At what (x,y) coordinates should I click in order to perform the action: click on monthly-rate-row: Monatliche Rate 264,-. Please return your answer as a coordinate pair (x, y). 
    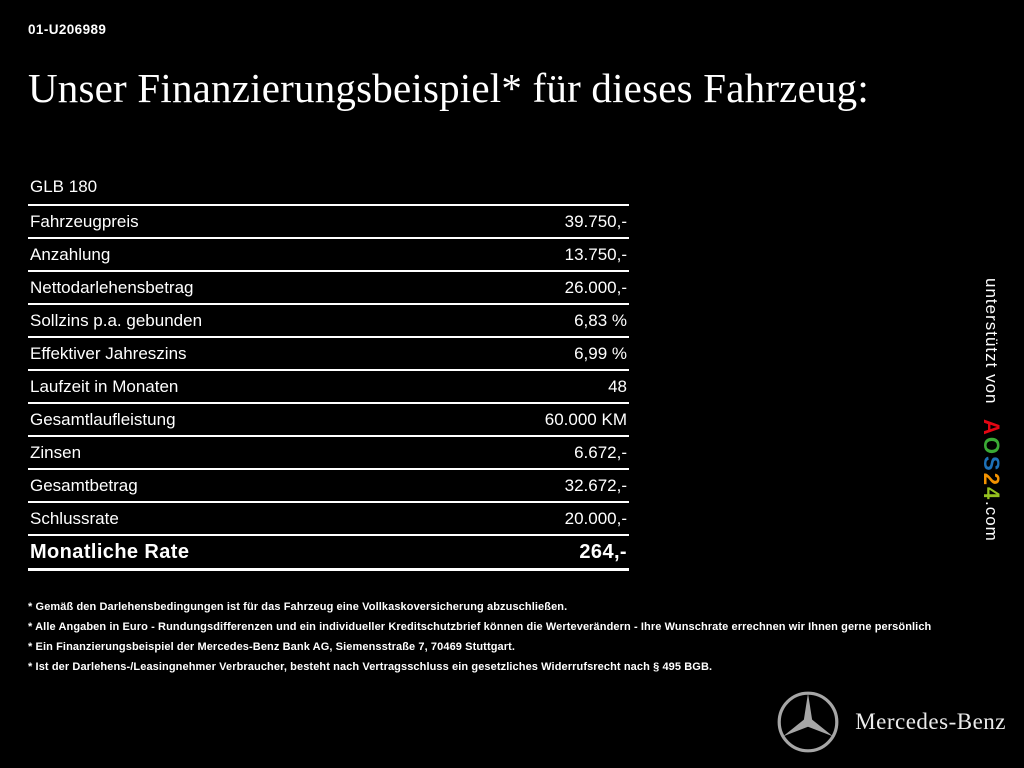
    Looking at the image, I should click on (328, 552).